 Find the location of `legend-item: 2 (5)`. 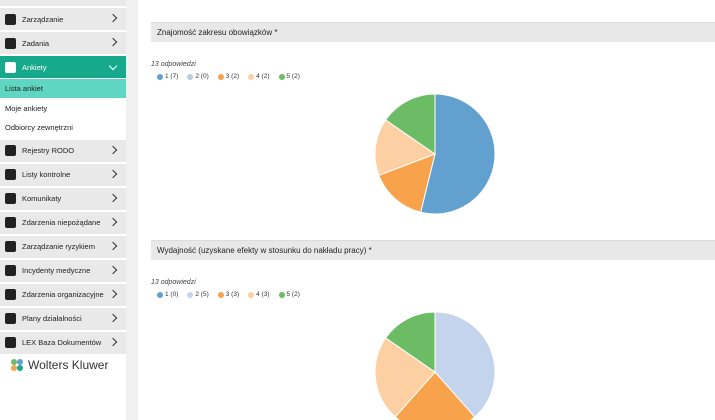

legend-item: 2 (5) is located at coordinates (198, 294).